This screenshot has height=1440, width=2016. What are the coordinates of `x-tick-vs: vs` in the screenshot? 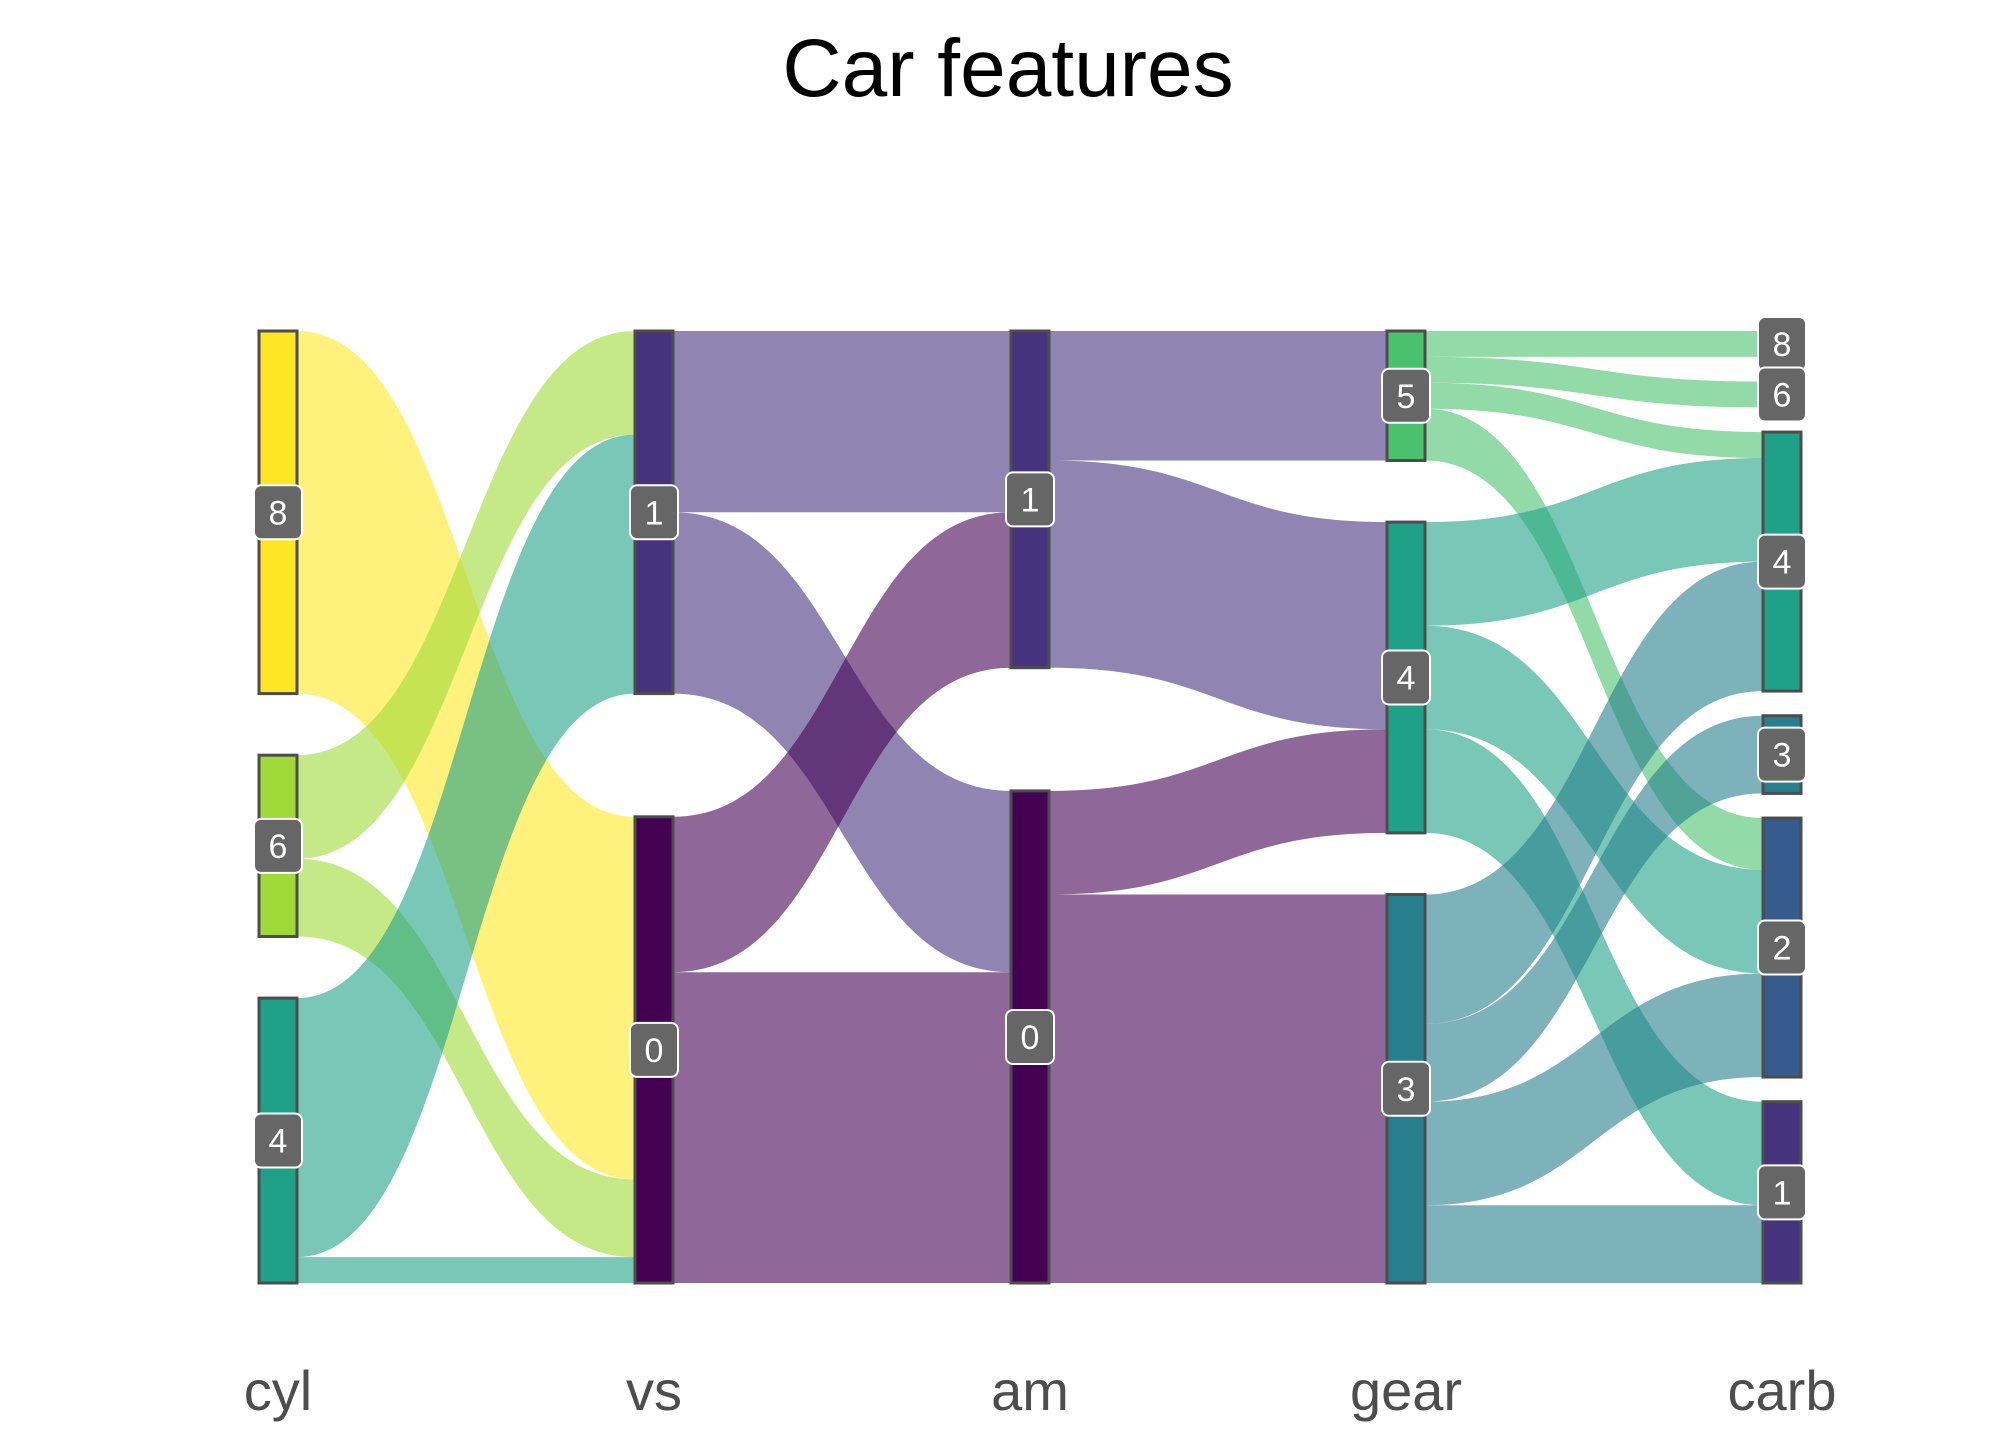 It's located at (654, 1390).